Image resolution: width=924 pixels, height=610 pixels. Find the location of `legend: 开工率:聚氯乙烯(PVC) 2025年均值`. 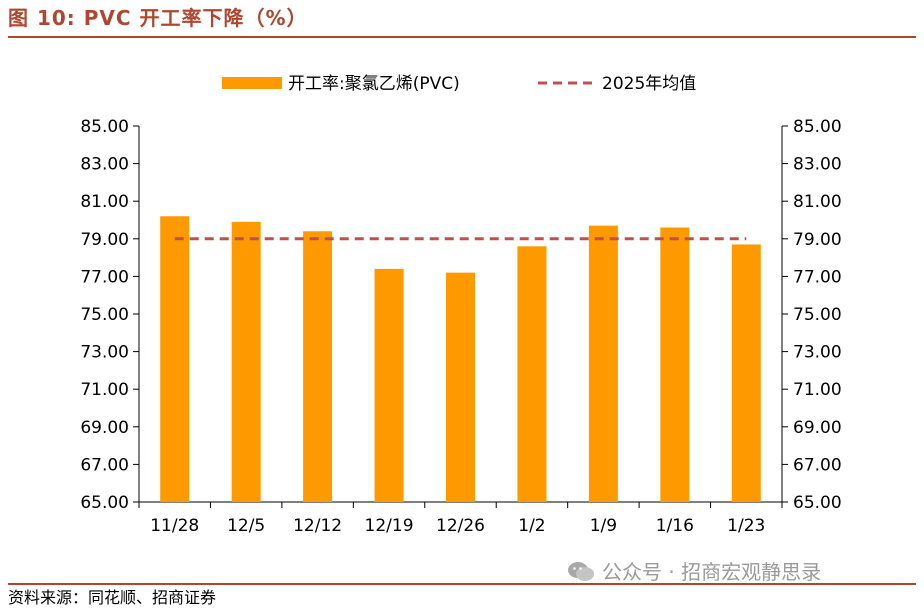

legend: 开工率:聚氯乙烯(PVC) 2025年均值 is located at coordinates (459, 84).